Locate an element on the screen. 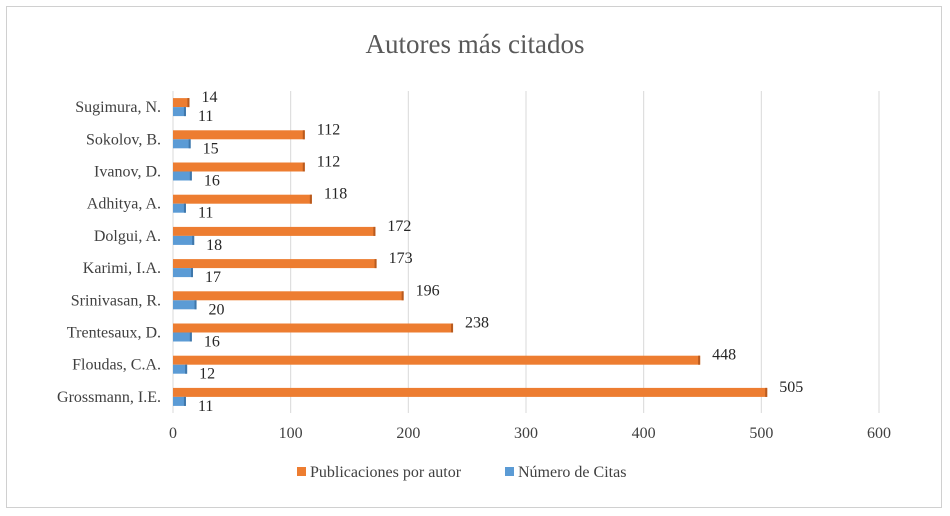 The image size is (950, 516). category-label-0: Grossmann, I.E. is located at coordinates (109, 397).